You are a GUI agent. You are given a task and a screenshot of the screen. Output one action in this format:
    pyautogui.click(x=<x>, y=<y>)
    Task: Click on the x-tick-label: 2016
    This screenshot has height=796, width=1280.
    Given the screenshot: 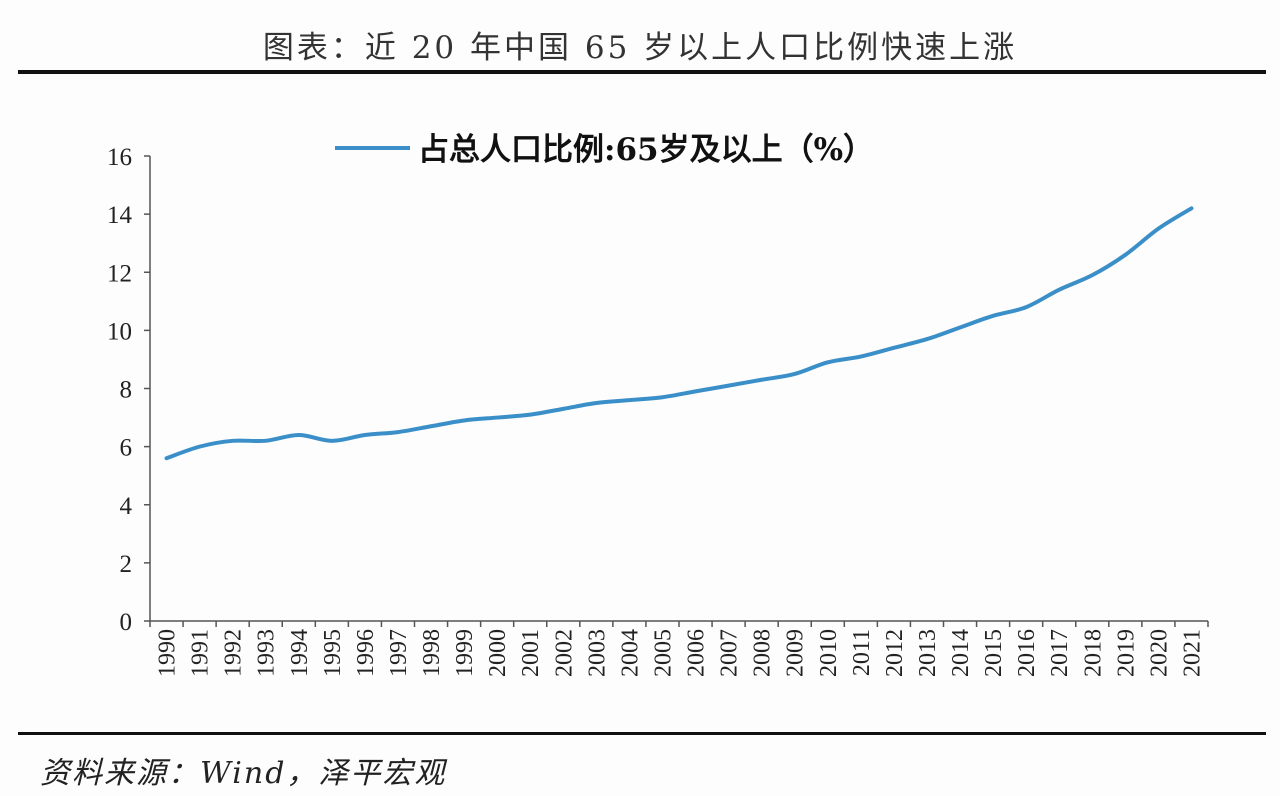 What is the action you would take?
    pyautogui.click(x=1027, y=653)
    